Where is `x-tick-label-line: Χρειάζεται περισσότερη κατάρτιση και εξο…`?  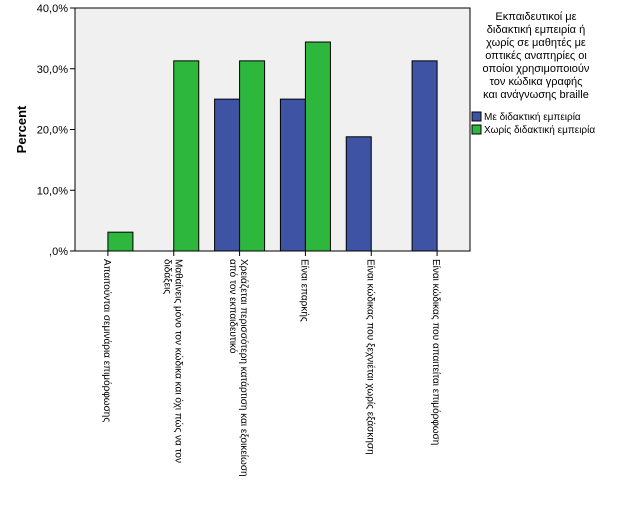 x-tick-label-line: Χρειάζεται περισσότερη κατάρτιση και εξο… is located at coordinates (244, 368).